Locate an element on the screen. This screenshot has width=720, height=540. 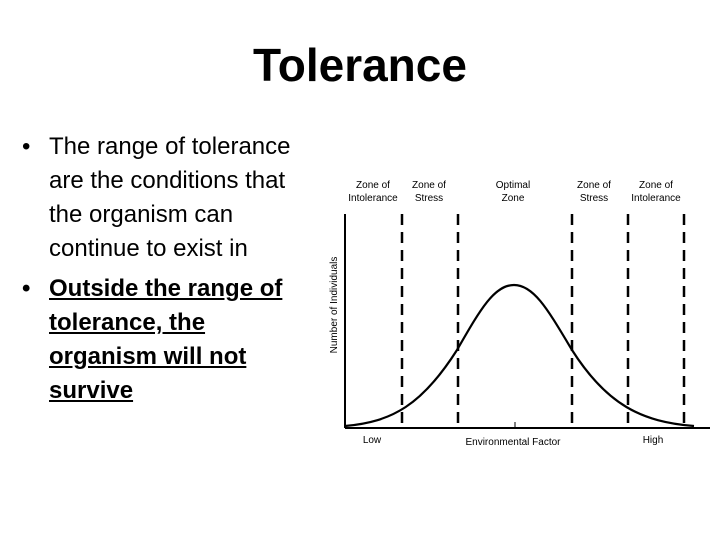
slide-title: Tolerance is located at coordinates (360, 65).